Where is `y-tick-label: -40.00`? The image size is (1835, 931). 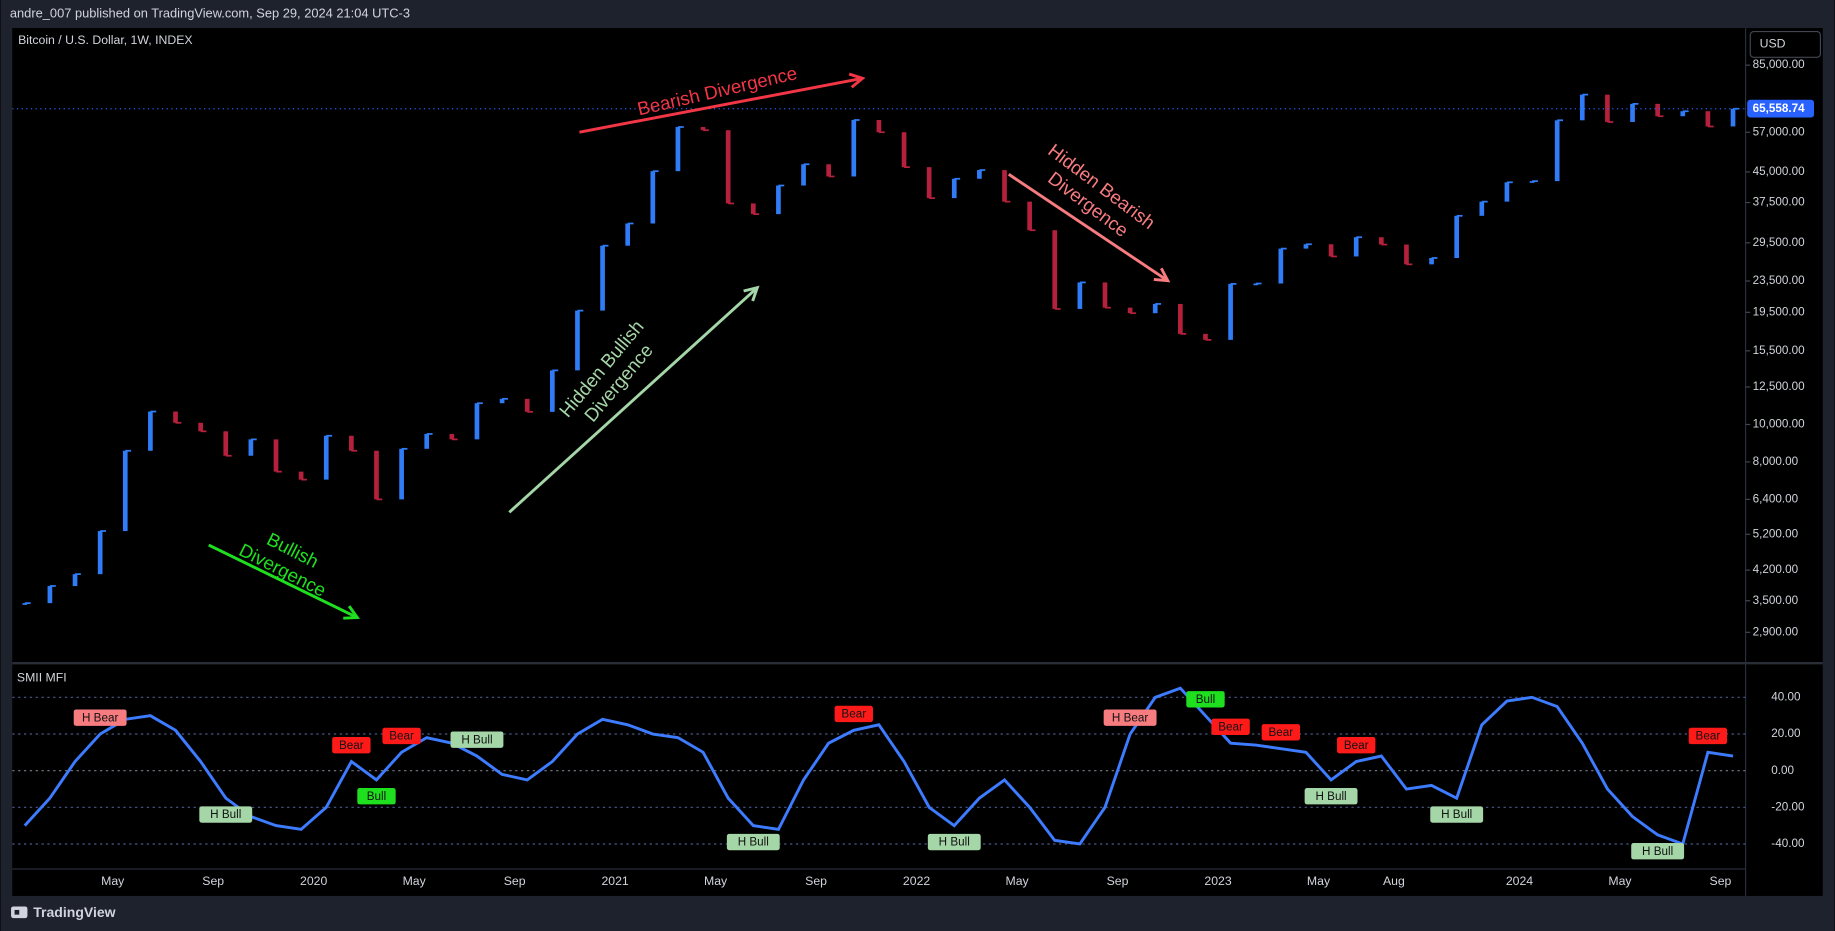 y-tick-label: -40.00 is located at coordinates (1788, 843).